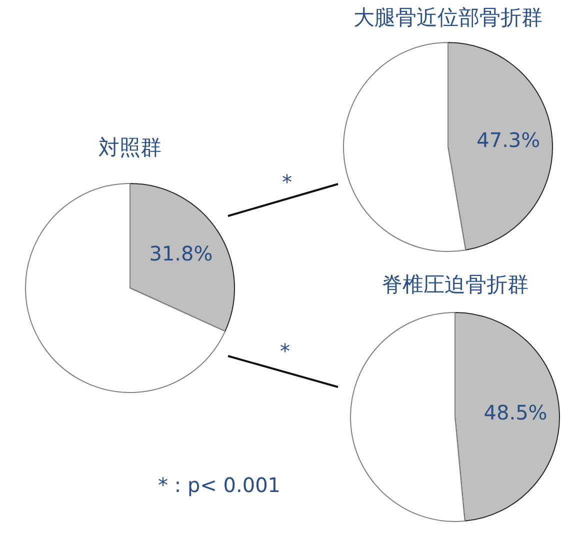 The image size is (584, 535). What do you see at coordinates (508, 140) in the screenshot?
I see `data-label: 47.3%` at bounding box center [508, 140].